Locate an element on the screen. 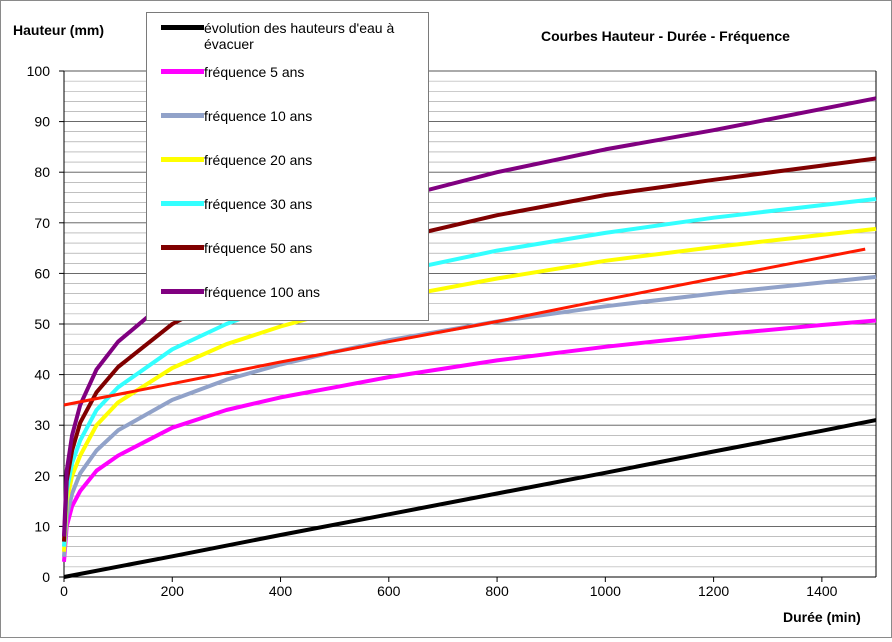 This screenshot has width=892, height=642. legend-item: fréquence 20 ans is located at coordinates (287, 160).